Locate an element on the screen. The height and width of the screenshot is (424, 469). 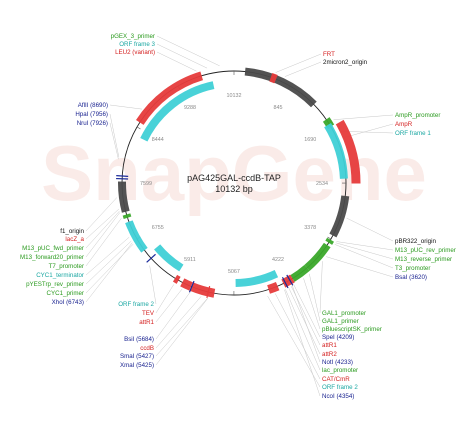
feature-label: TEV is located at coordinates (148, 313).